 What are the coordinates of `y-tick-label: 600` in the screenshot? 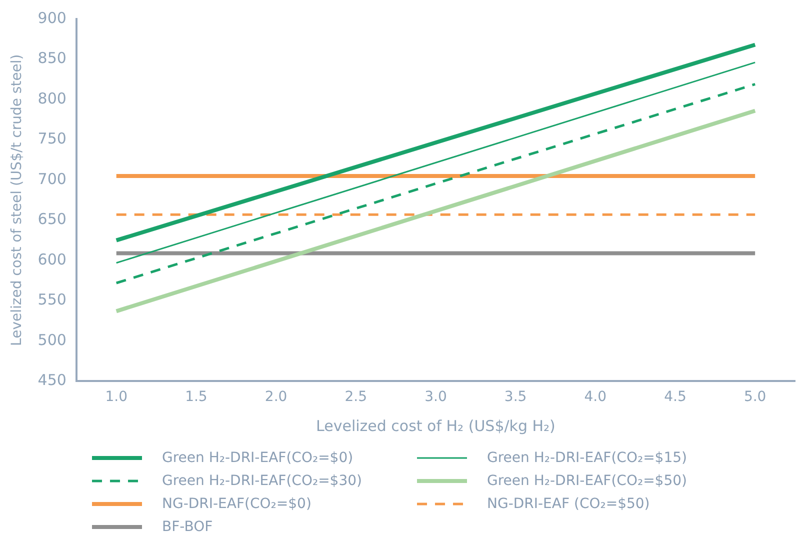 It's located at (52, 259).